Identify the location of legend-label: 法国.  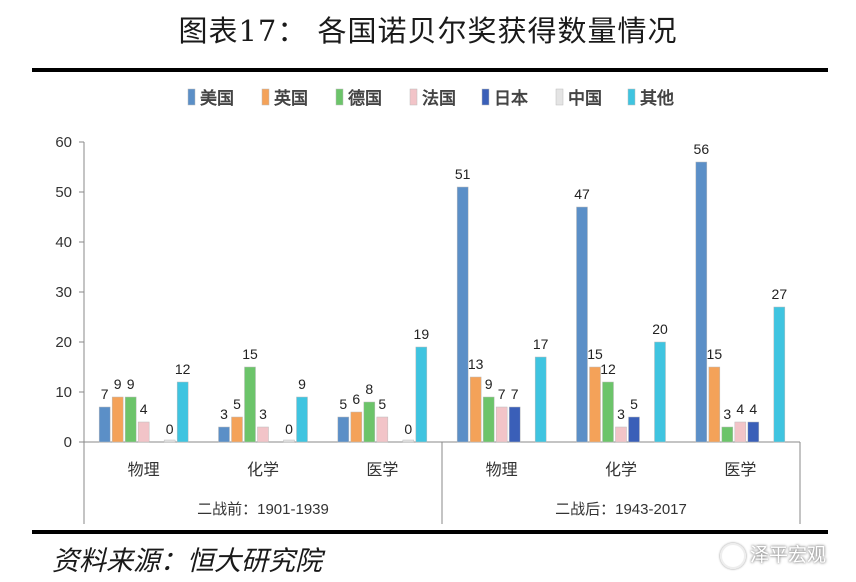
(439, 98).